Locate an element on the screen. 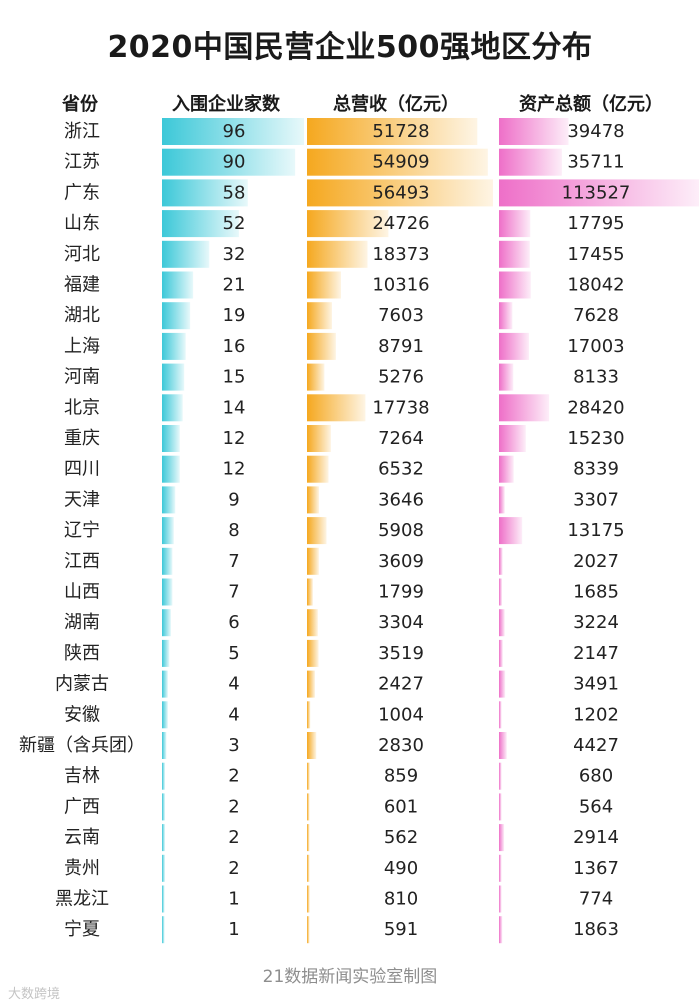 The height and width of the screenshot is (1007, 700). province-label: 广东 is located at coordinates (82, 192).